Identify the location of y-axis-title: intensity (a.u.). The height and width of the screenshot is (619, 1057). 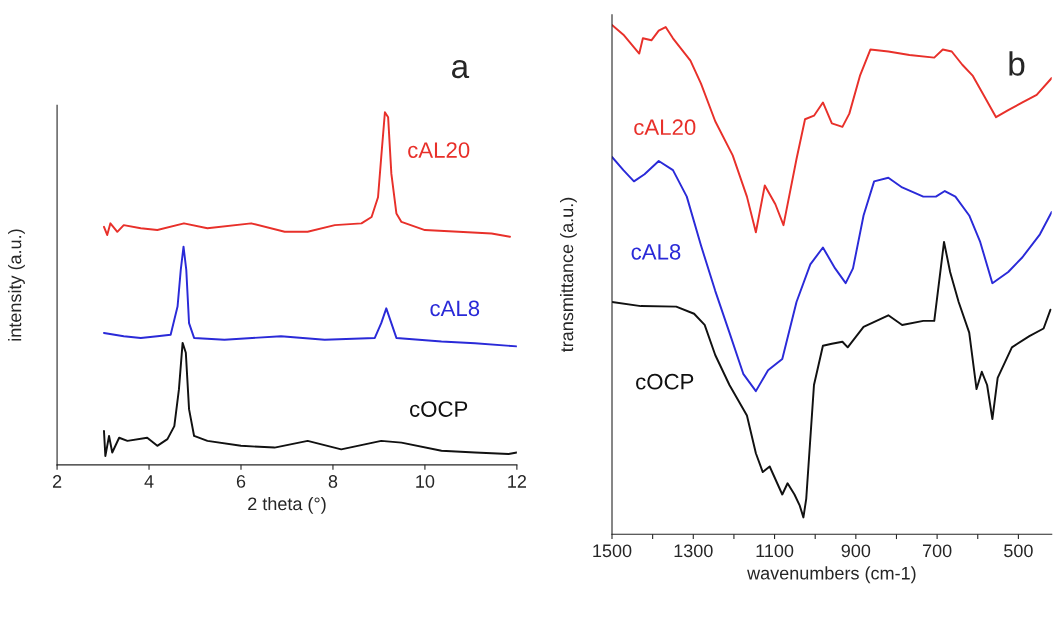
(16, 285).